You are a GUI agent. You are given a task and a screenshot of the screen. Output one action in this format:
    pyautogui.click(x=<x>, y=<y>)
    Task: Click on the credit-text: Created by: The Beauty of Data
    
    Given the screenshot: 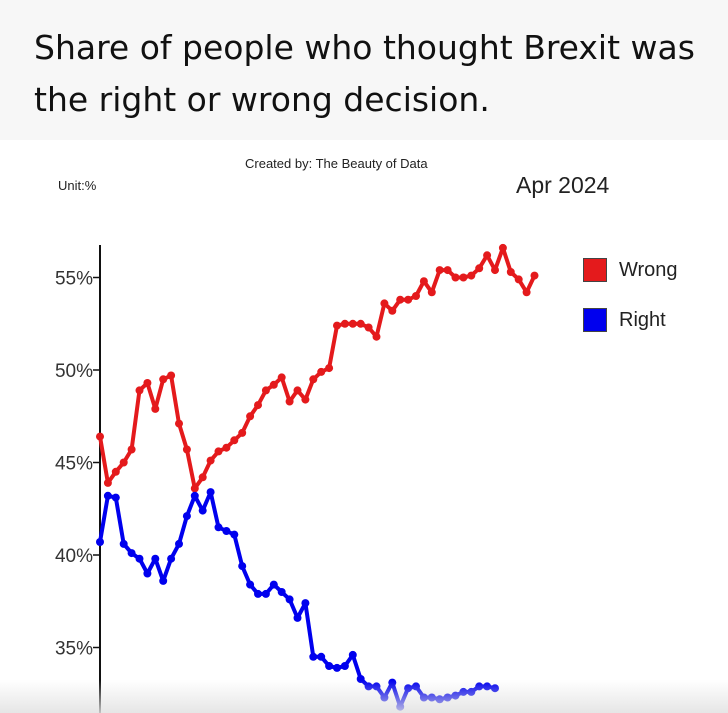 What is the action you would take?
    pyautogui.click(x=336, y=163)
    